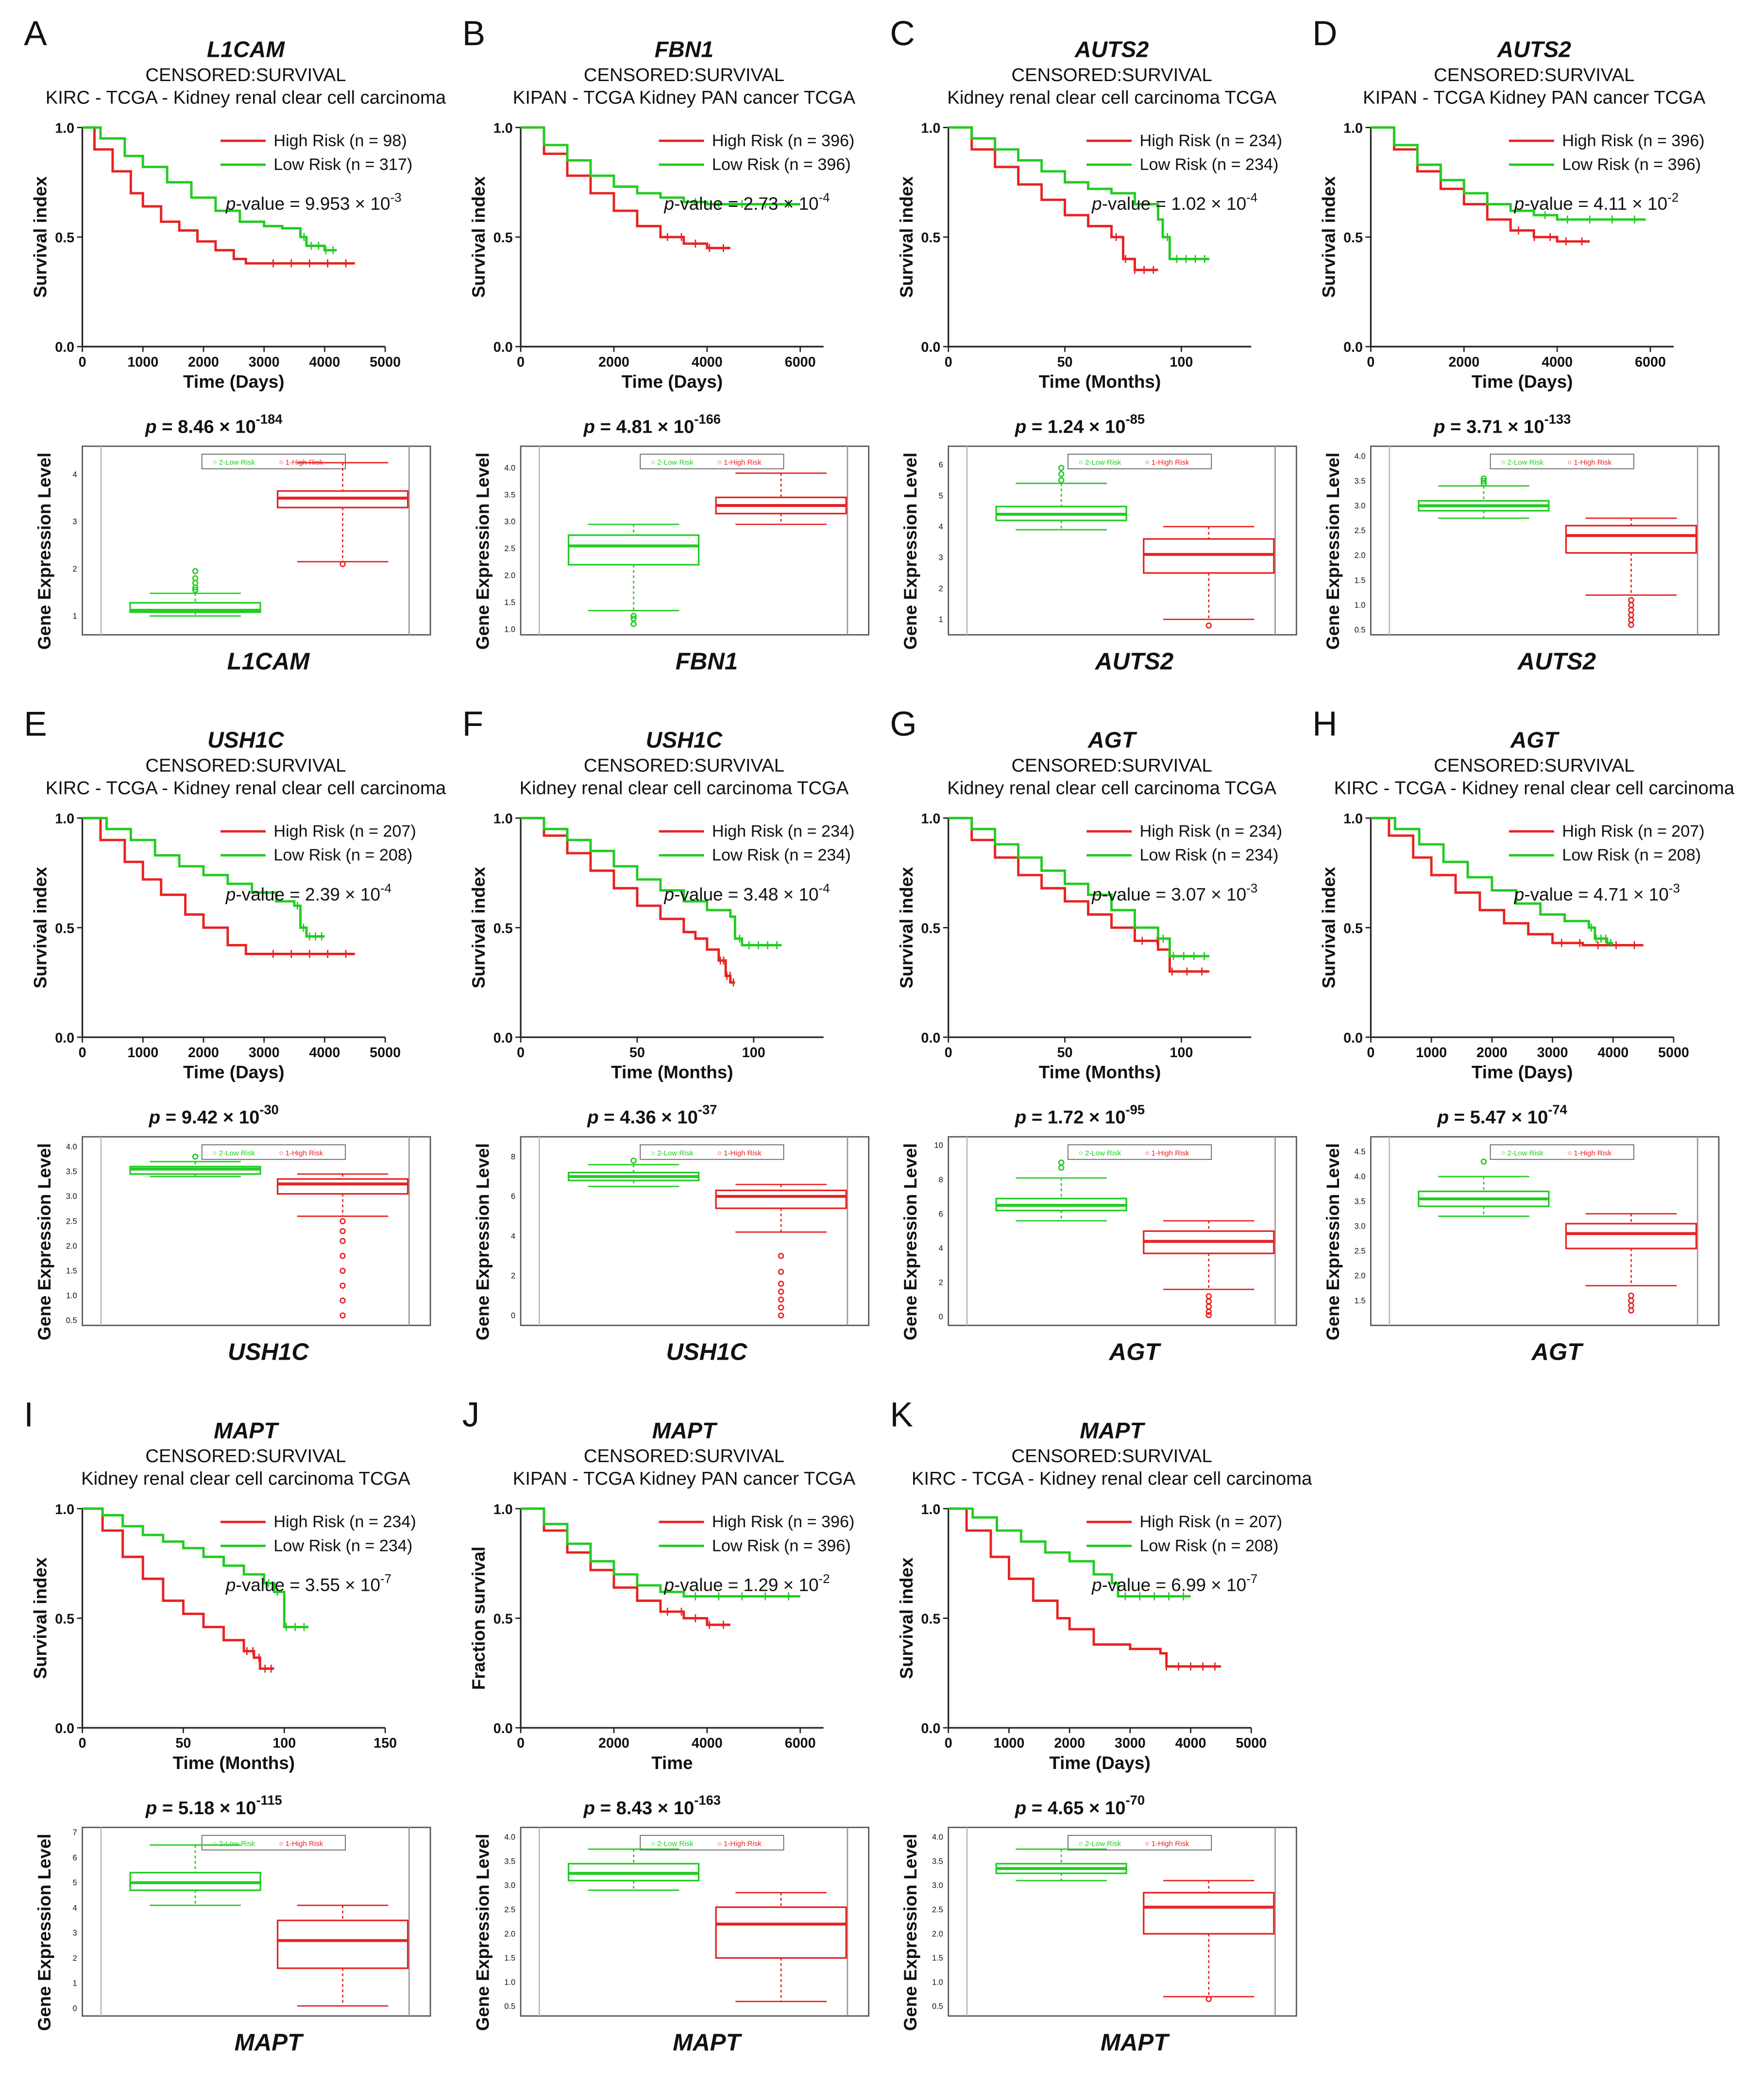 The height and width of the screenshot is (2090, 1764). Describe the element at coordinates (1557, 1352) in the screenshot. I see `box-gene-label: AGT` at that location.